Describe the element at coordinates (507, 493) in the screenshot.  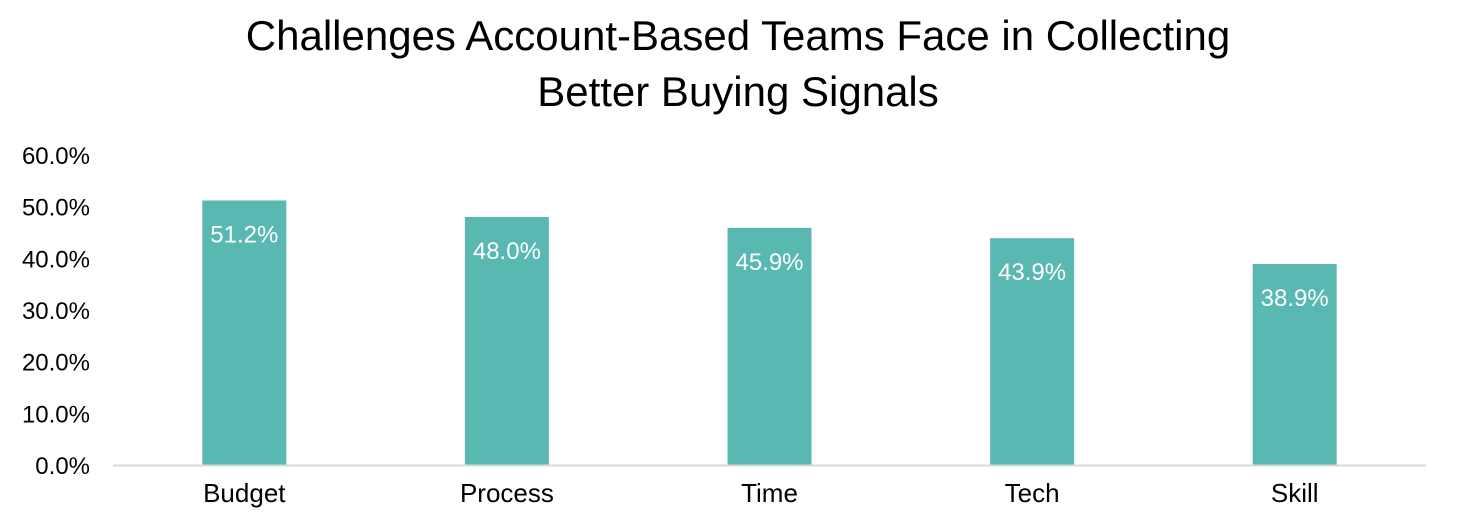
I see `category-label-process: Process` at that location.